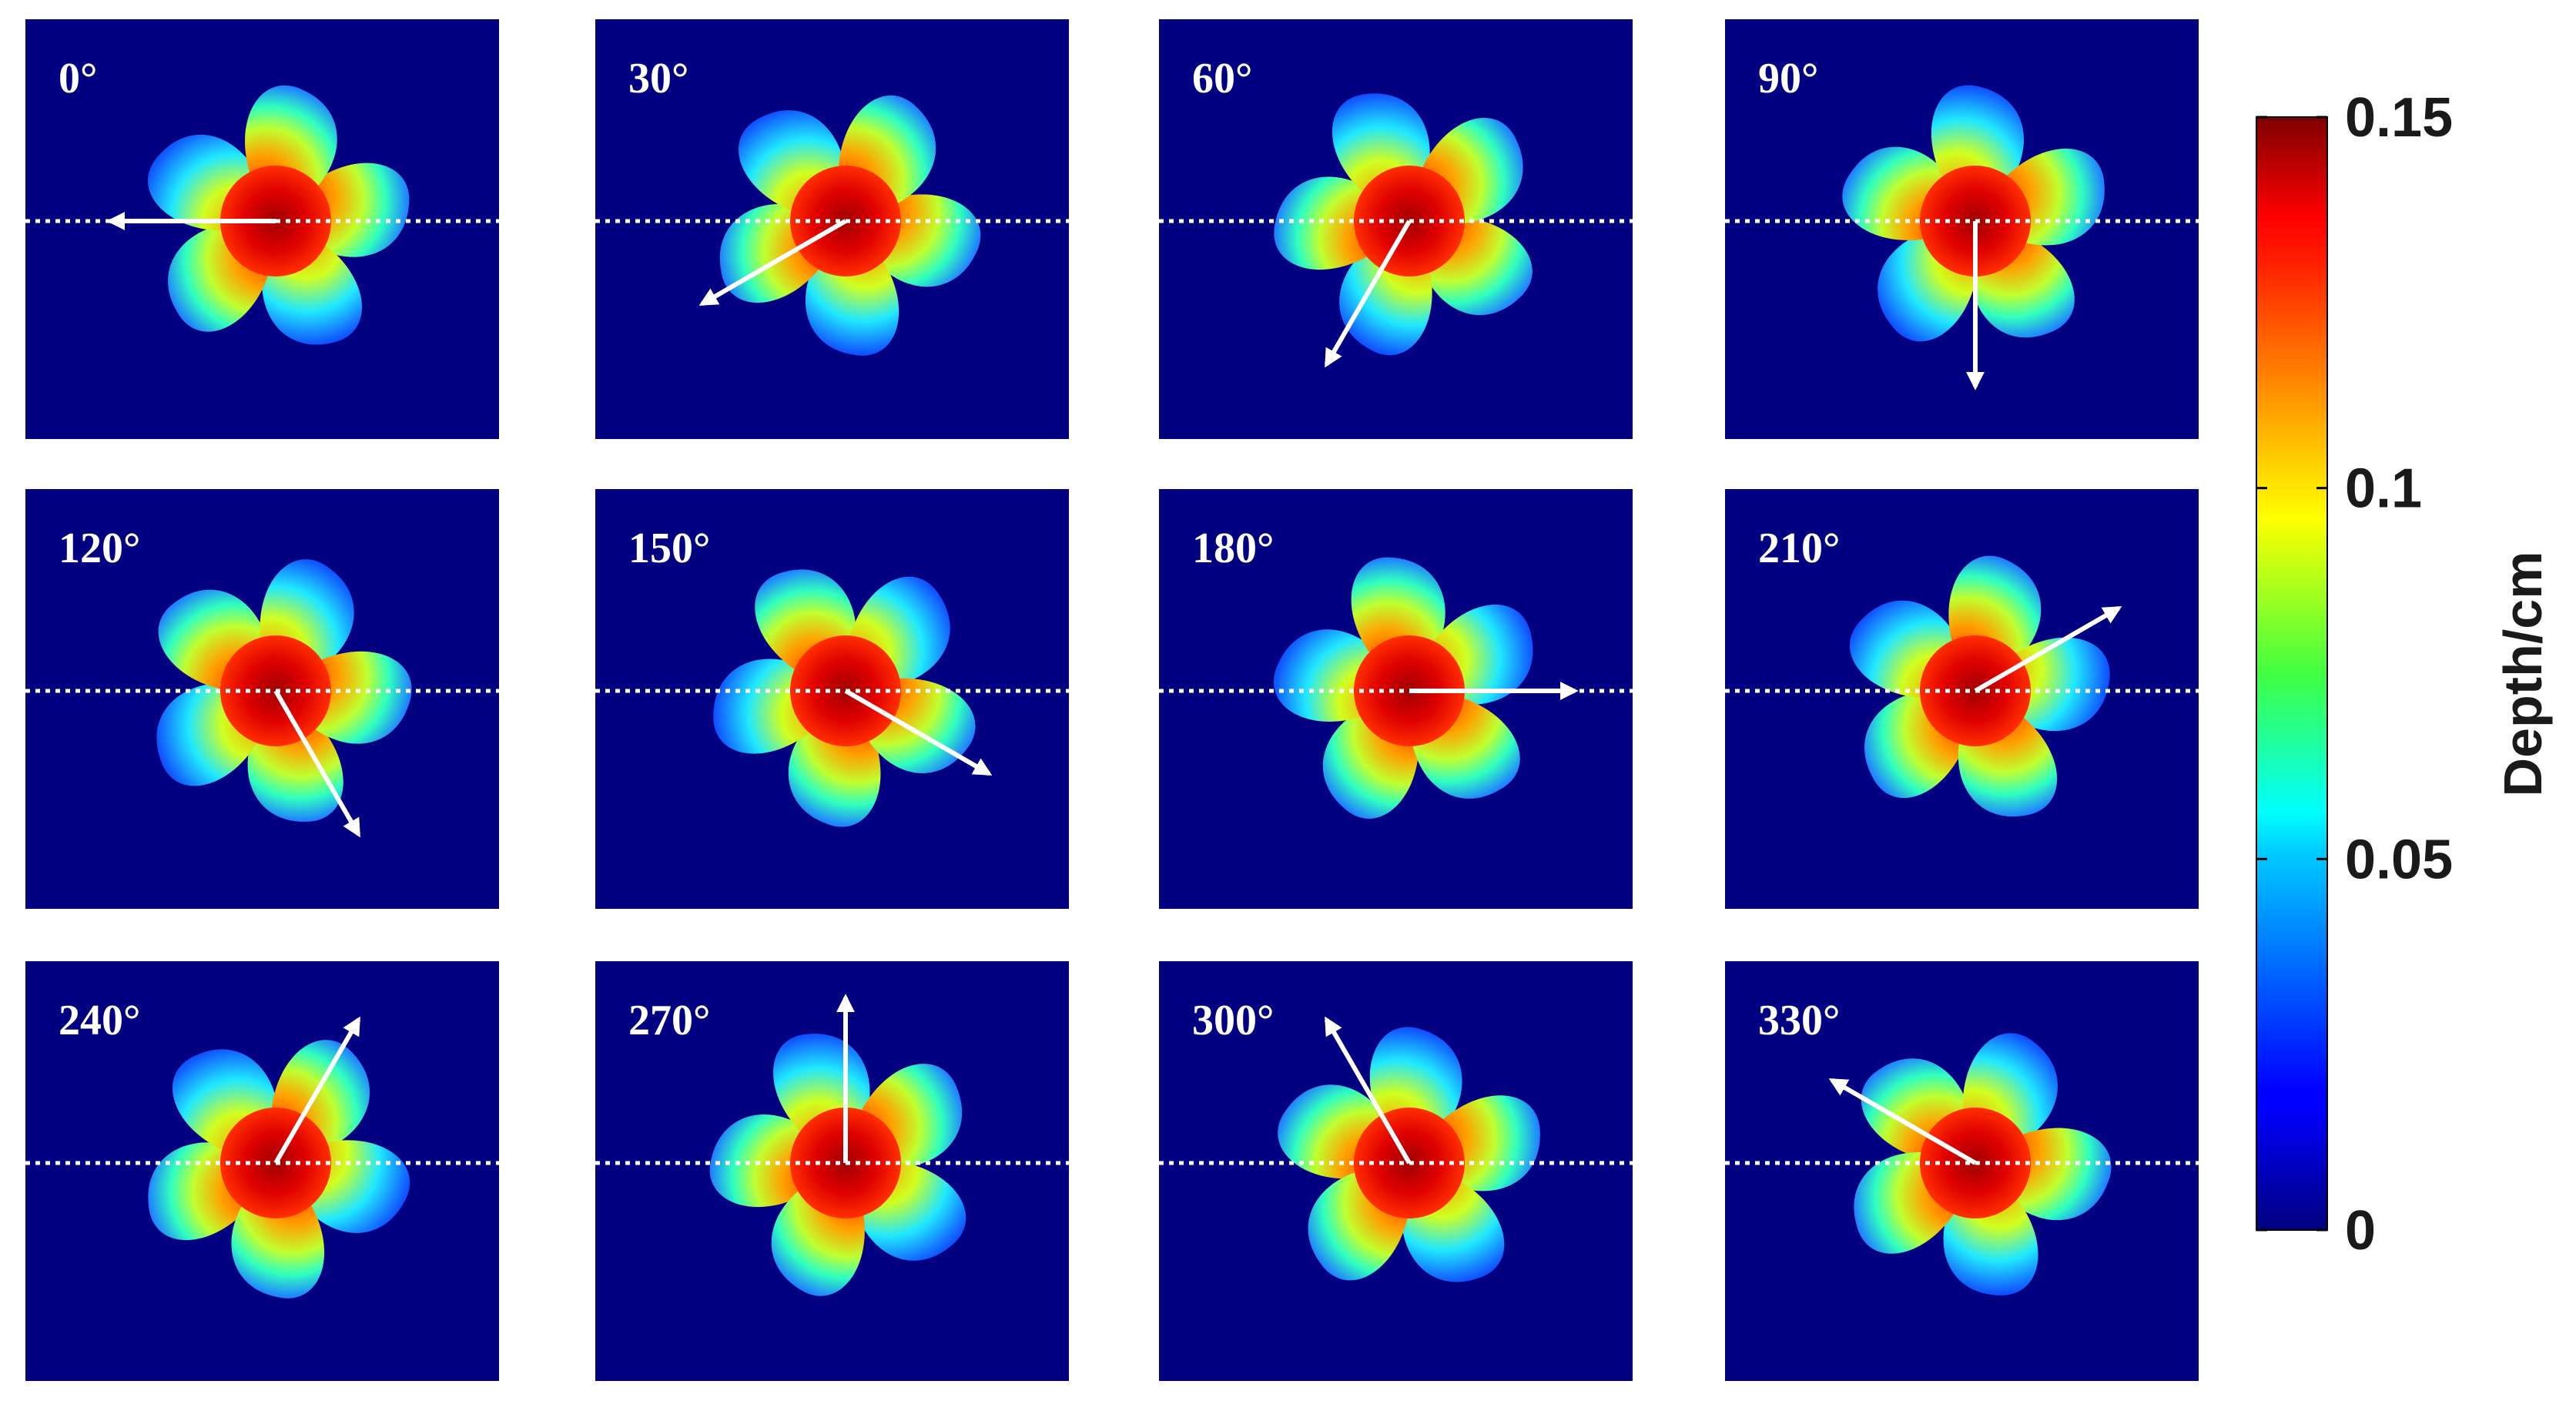 The image size is (2576, 1401). What do you see at coordinates (2523, 674) in the screenshot?
I see `colorbar-label: Depth/cm` at bounding box center [2523, 674].